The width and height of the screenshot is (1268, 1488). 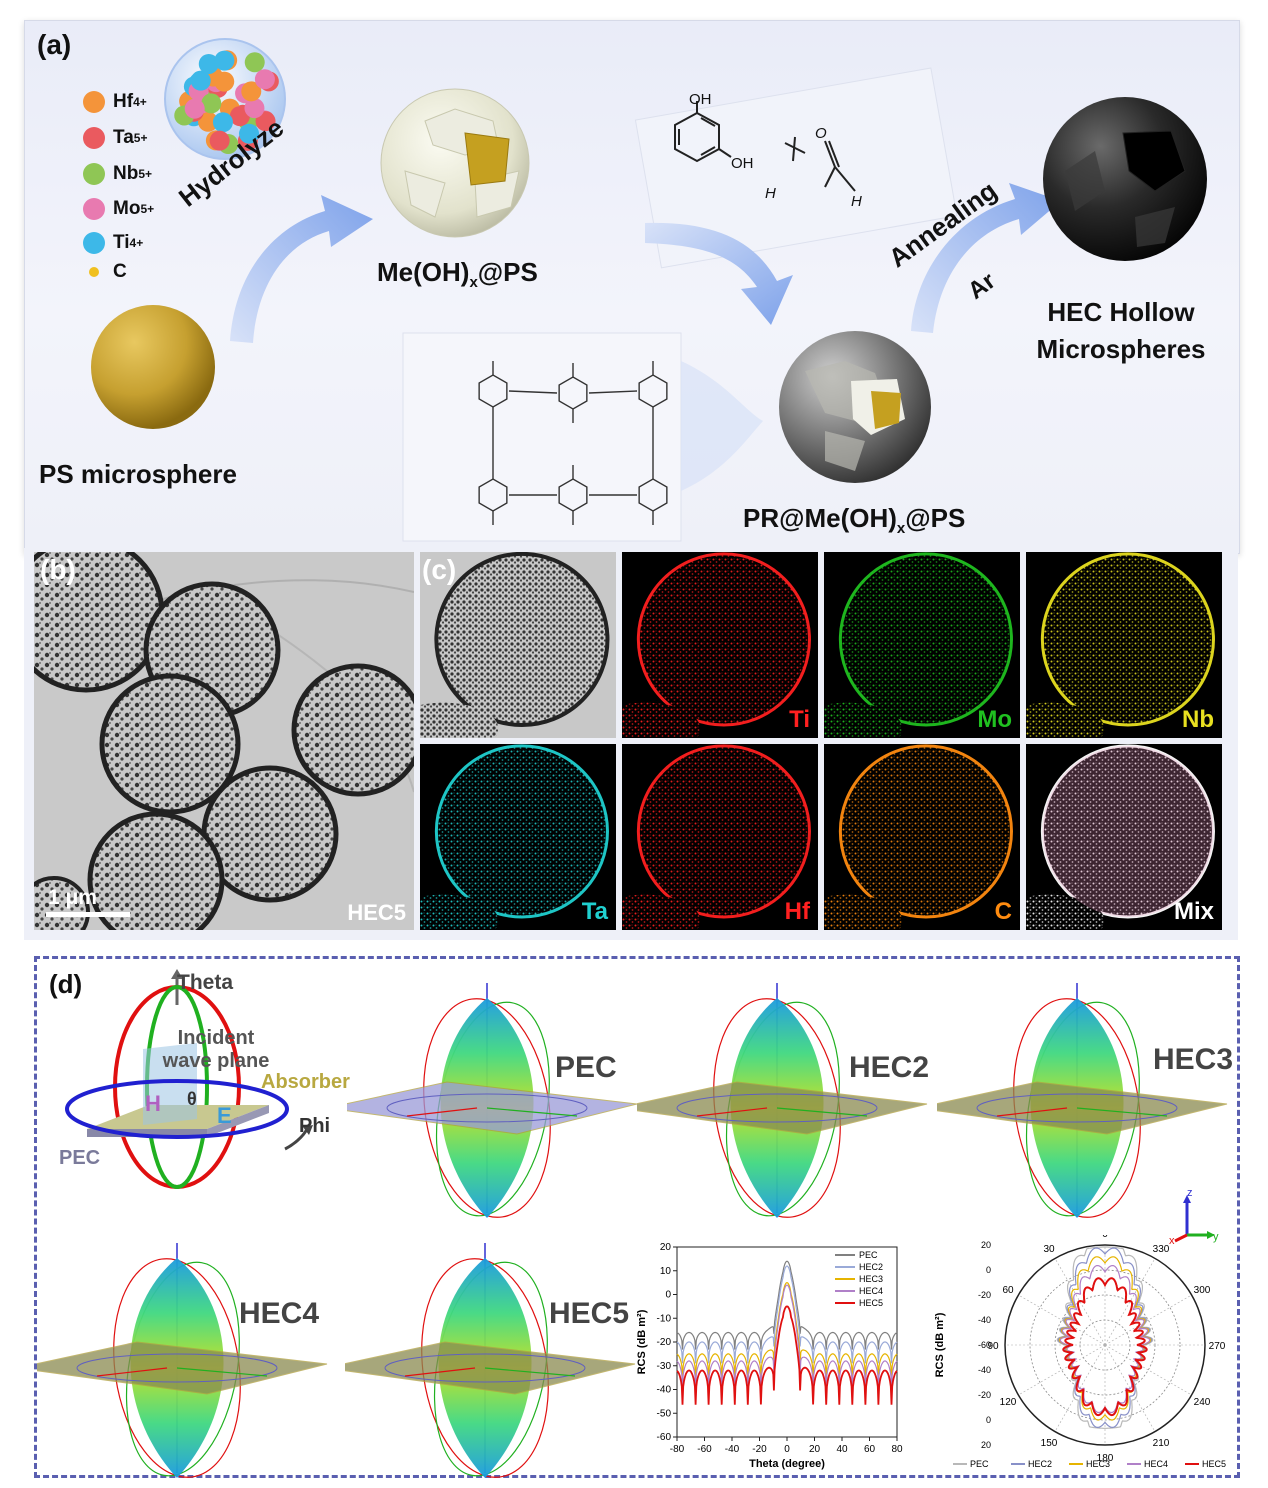 I want to click on angle-tick-label: 60, so click(x=1008, y=1290).